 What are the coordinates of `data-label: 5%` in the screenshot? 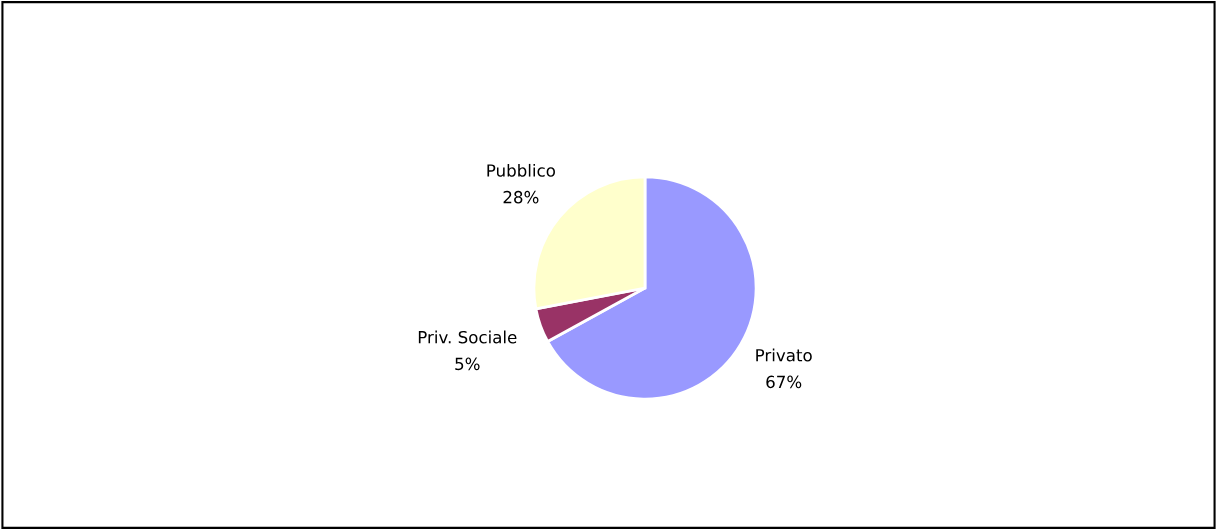 It's located at (467, 364).